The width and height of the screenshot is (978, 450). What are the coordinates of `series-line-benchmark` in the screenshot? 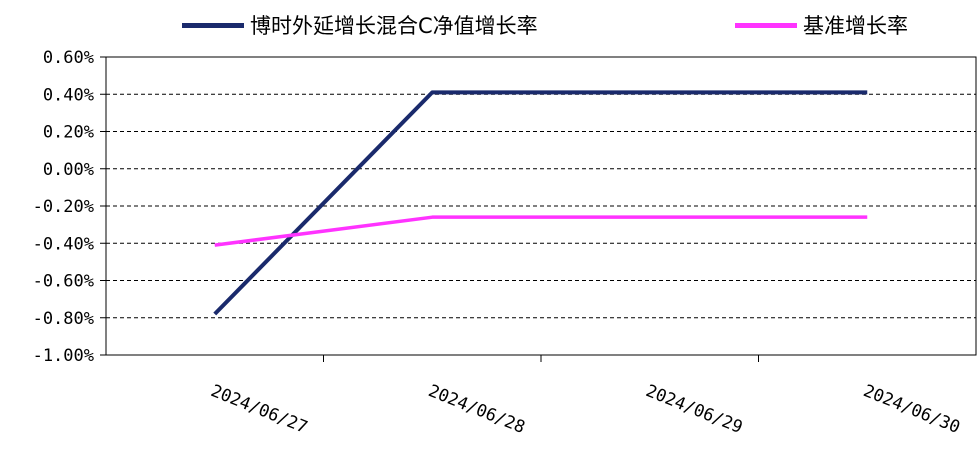 It's located at (541, 231).